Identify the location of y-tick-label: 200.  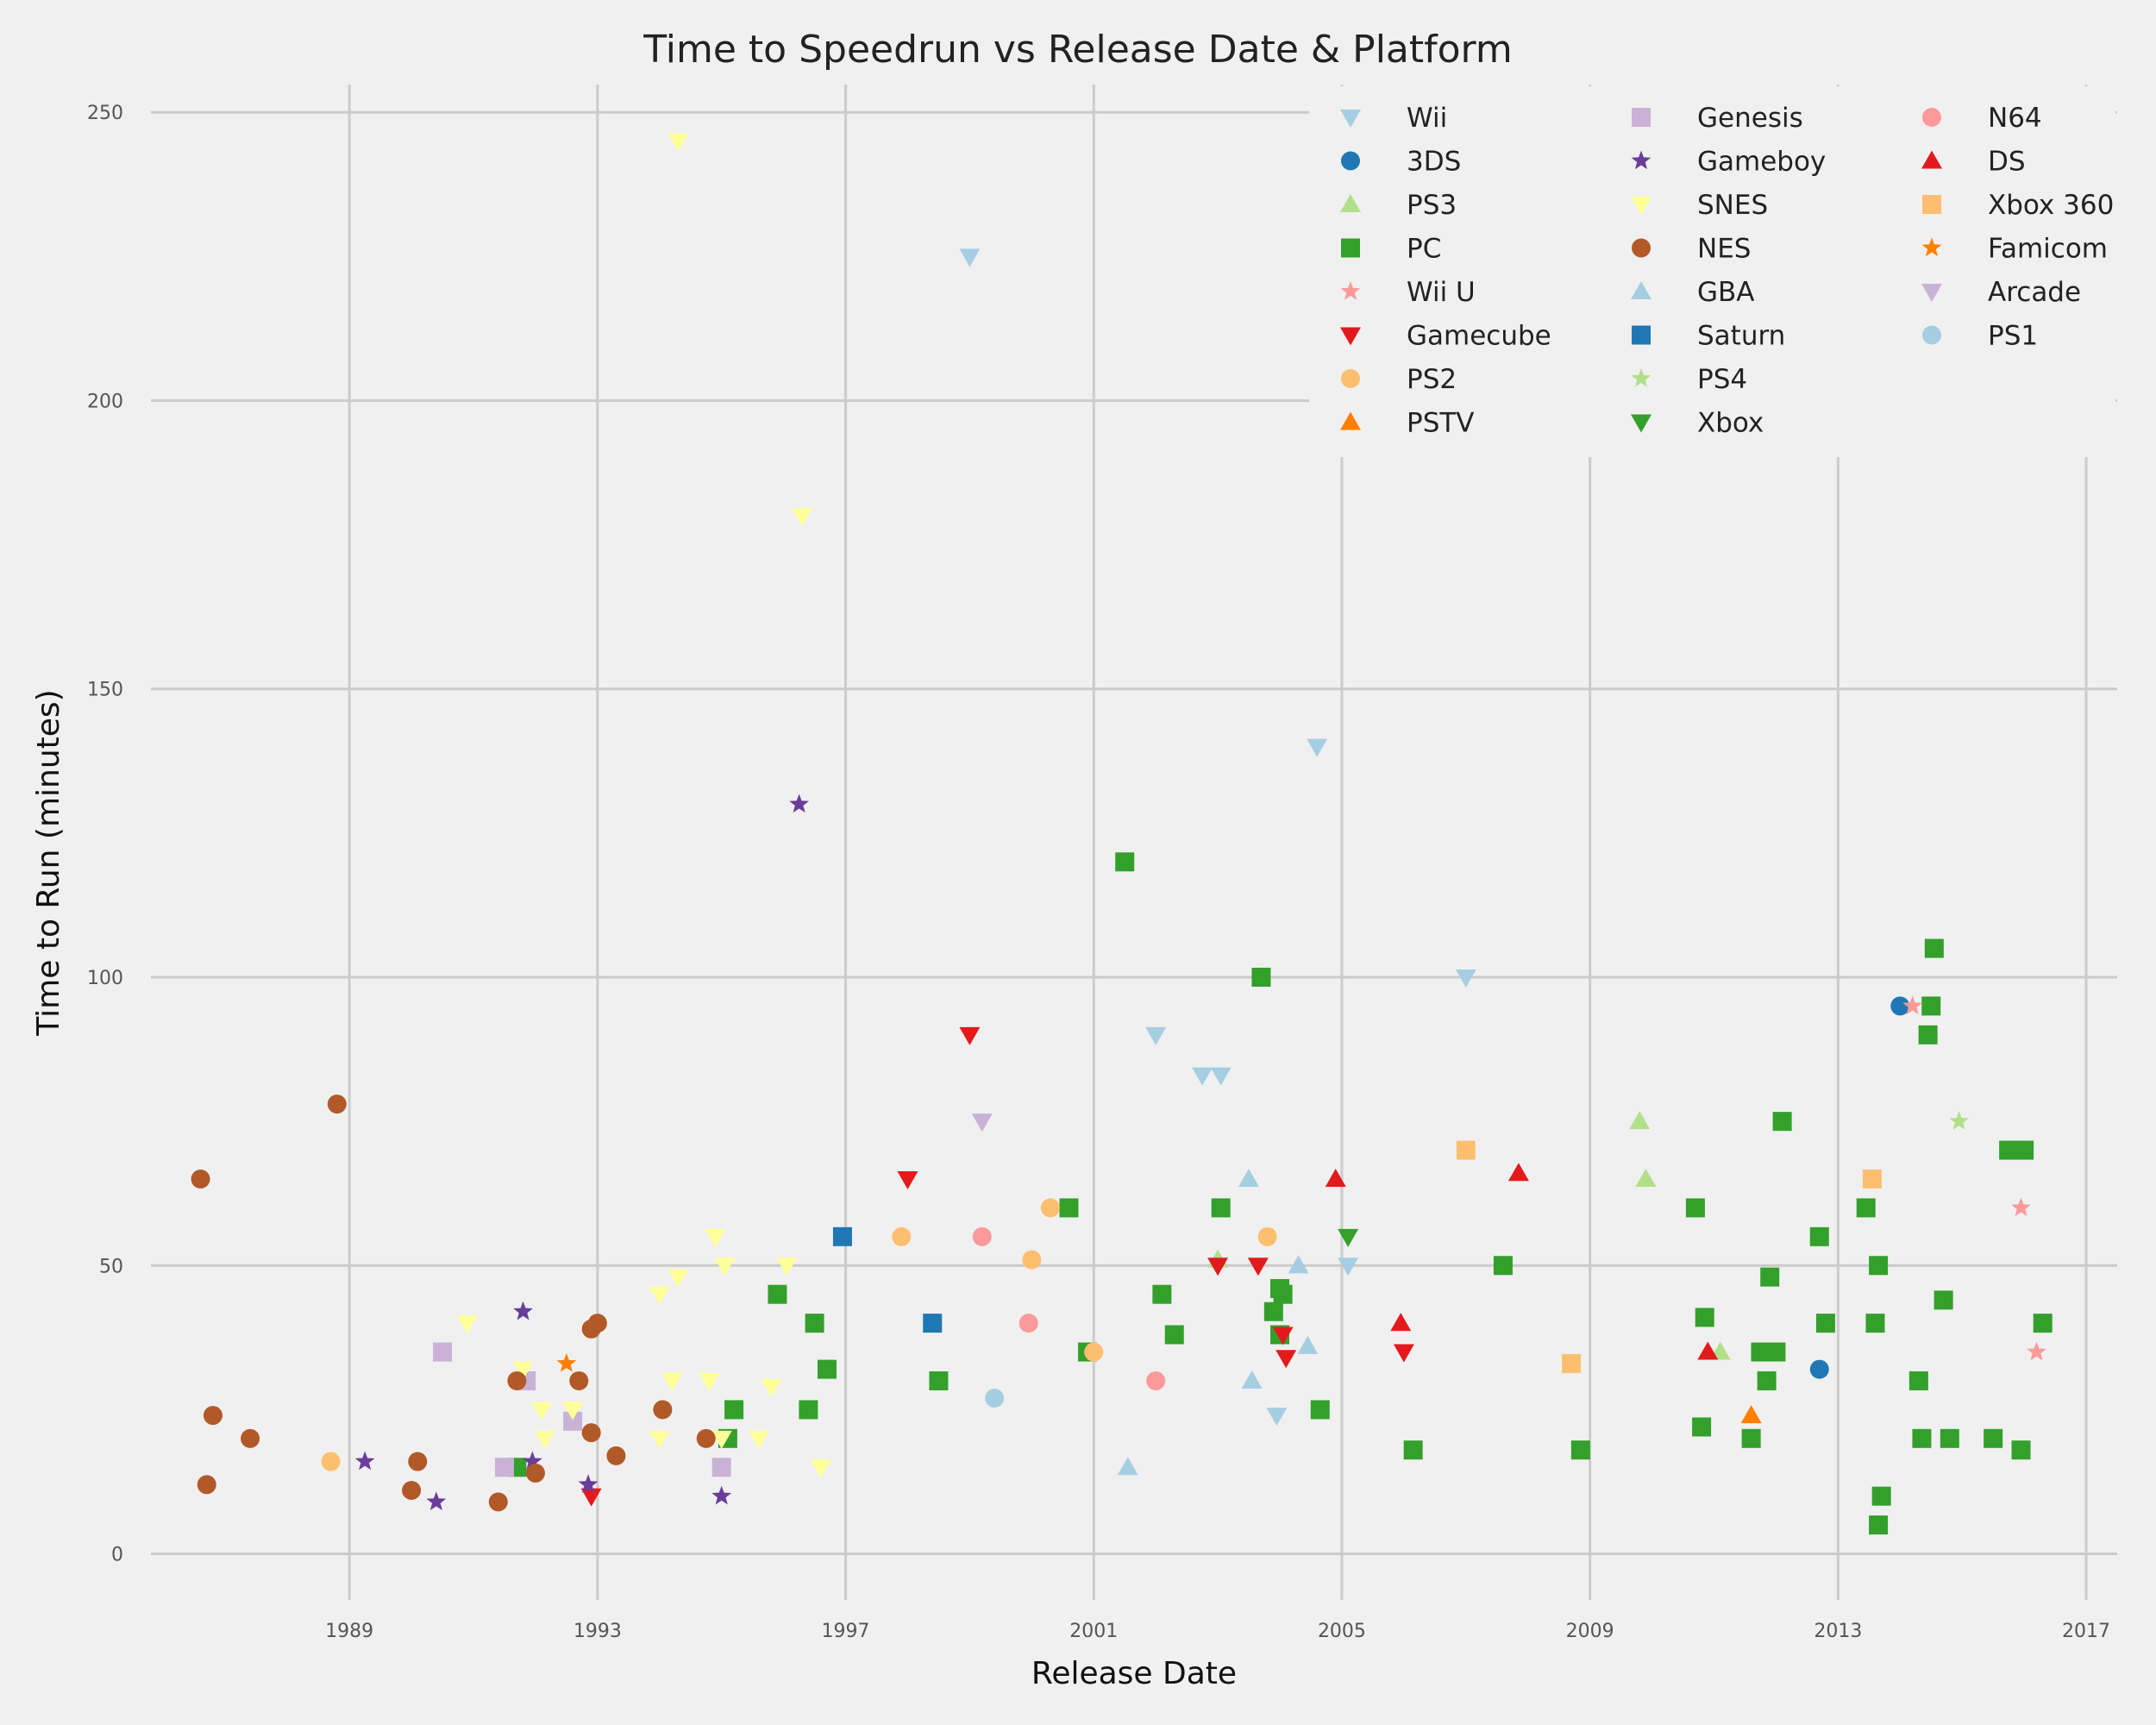
(105, 402).